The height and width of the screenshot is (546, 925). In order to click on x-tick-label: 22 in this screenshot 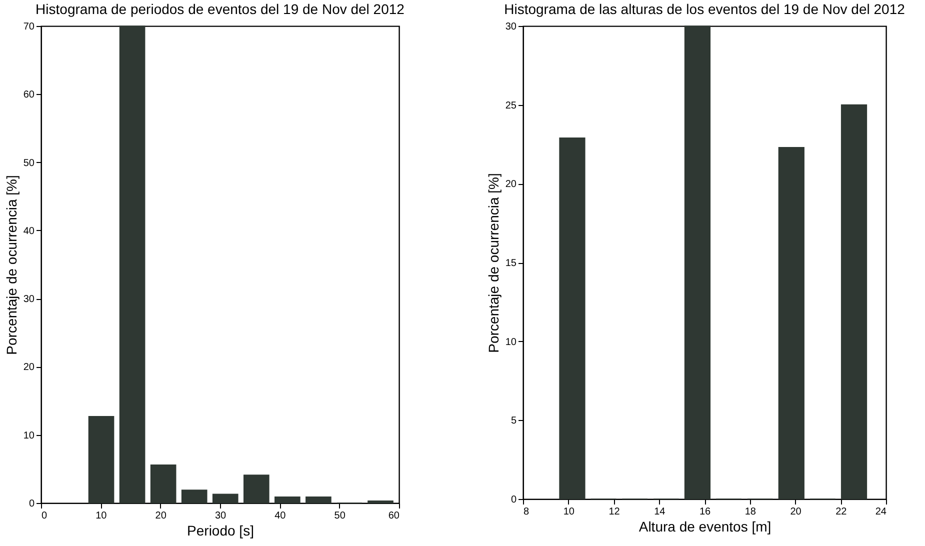, I will do `click(842, 512)`.